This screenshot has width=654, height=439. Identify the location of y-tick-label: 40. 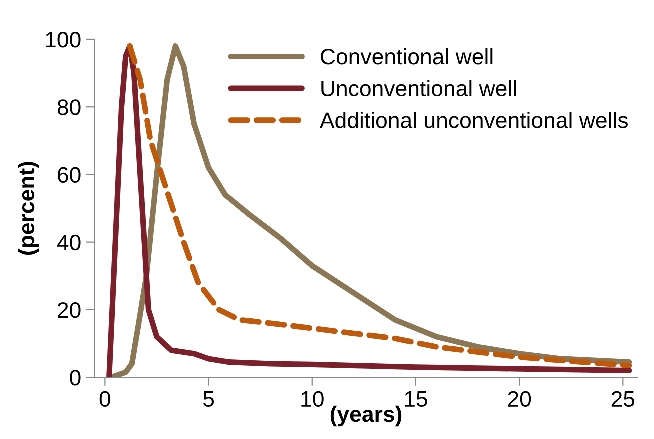
(69, 242).